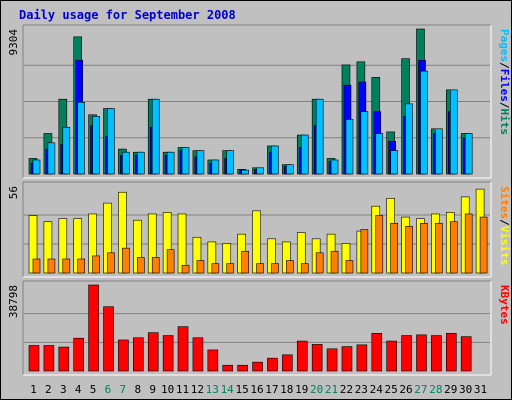 The height and width of the screenshot is (400, 512). Describe the element at coordinates (78, 389) in the screenshot. I see `x-tick-label: 4` at that location.